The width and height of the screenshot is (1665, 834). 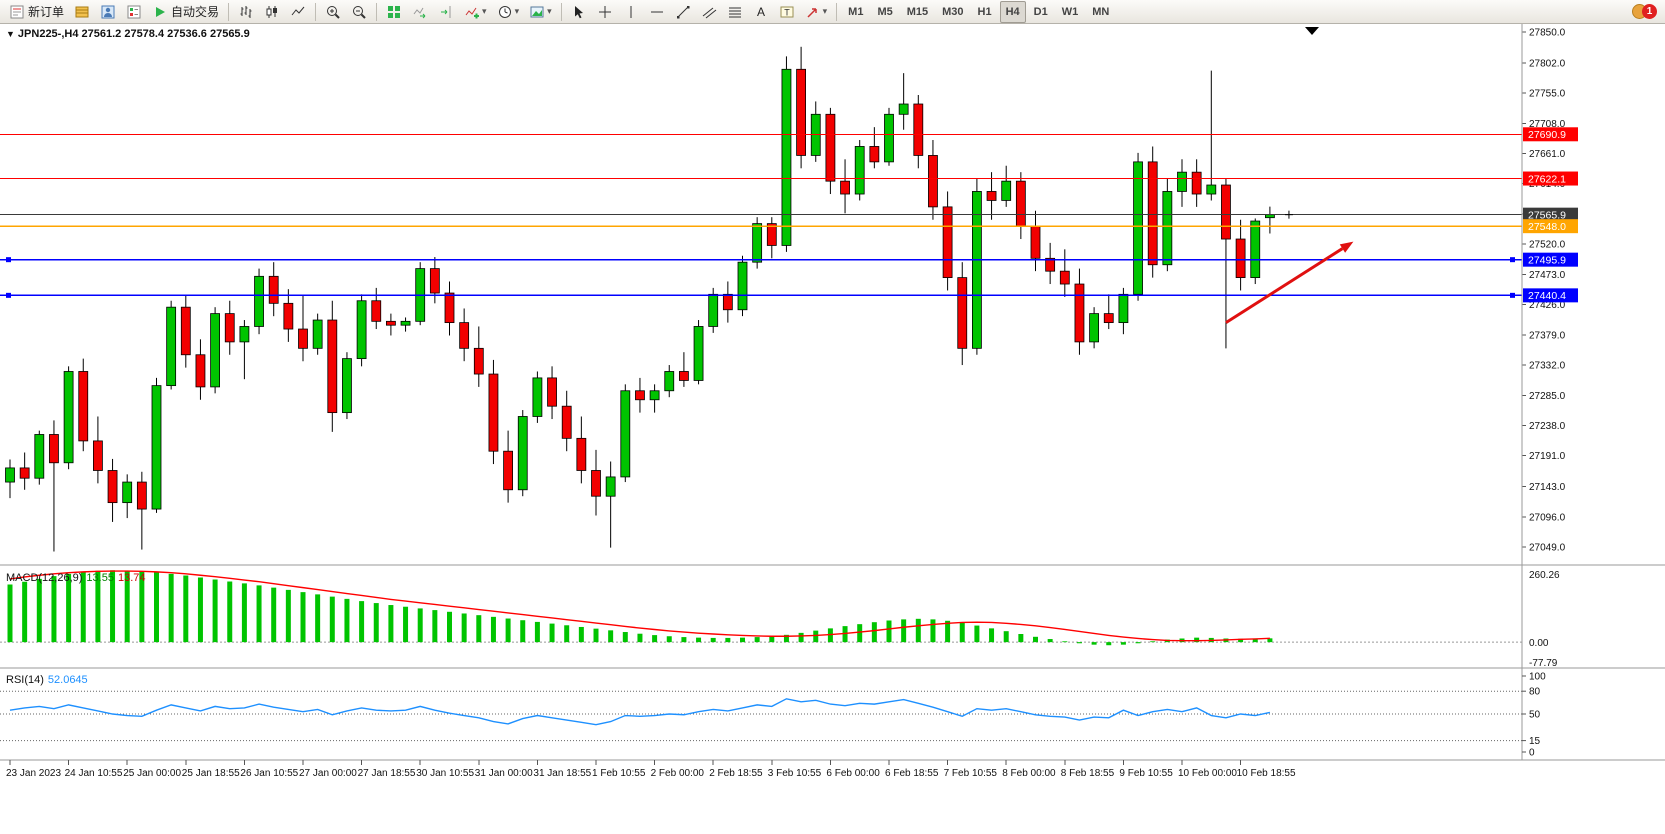 I want to click on bar-chart-button, so click(x=246, y=12).